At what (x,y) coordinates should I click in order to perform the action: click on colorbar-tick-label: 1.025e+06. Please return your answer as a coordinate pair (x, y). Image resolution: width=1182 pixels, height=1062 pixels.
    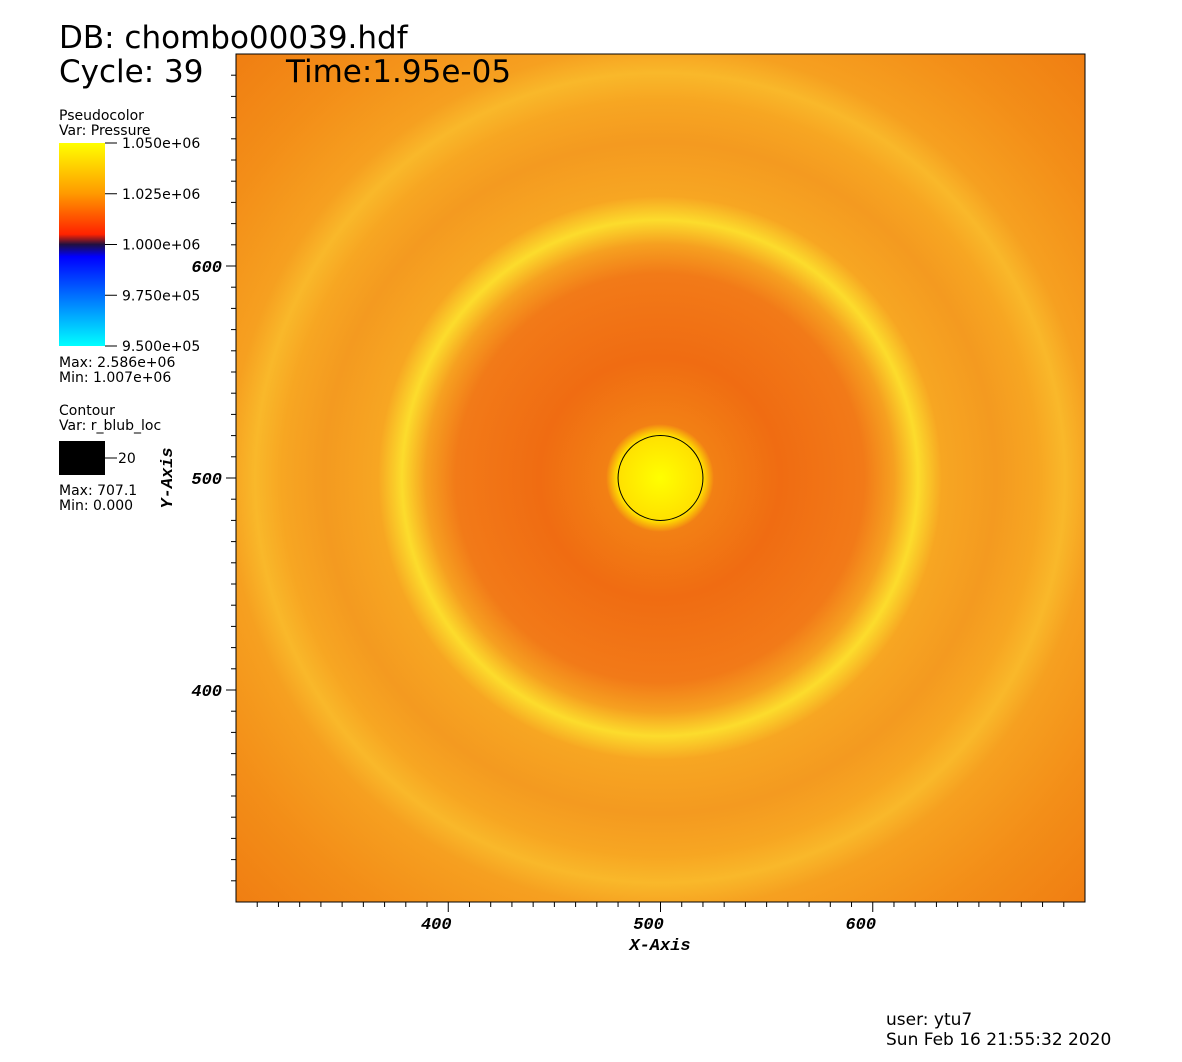
    Looking at the image, I should click on (161, 195).